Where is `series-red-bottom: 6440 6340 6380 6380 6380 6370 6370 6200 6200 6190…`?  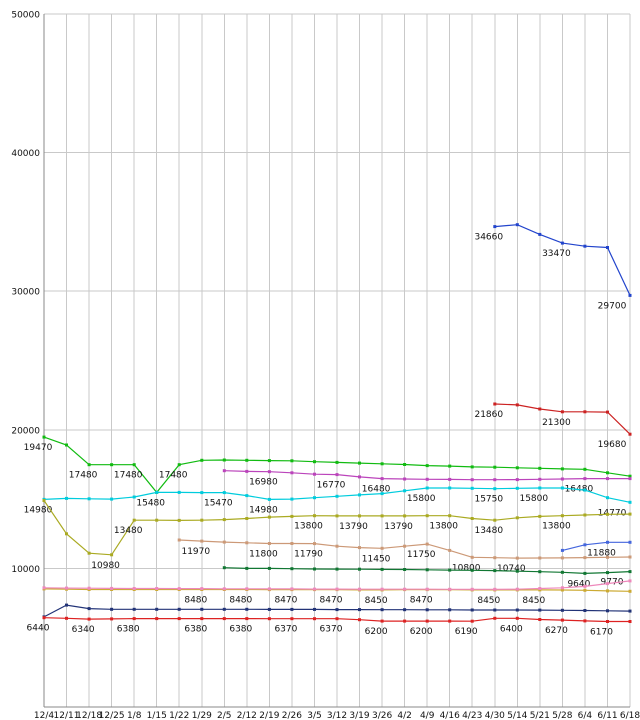
series-red-bottom: 6440 6340 6380 6380 6380 6370 6370 6200 6200 6190… is located at coordinates (329, 627).